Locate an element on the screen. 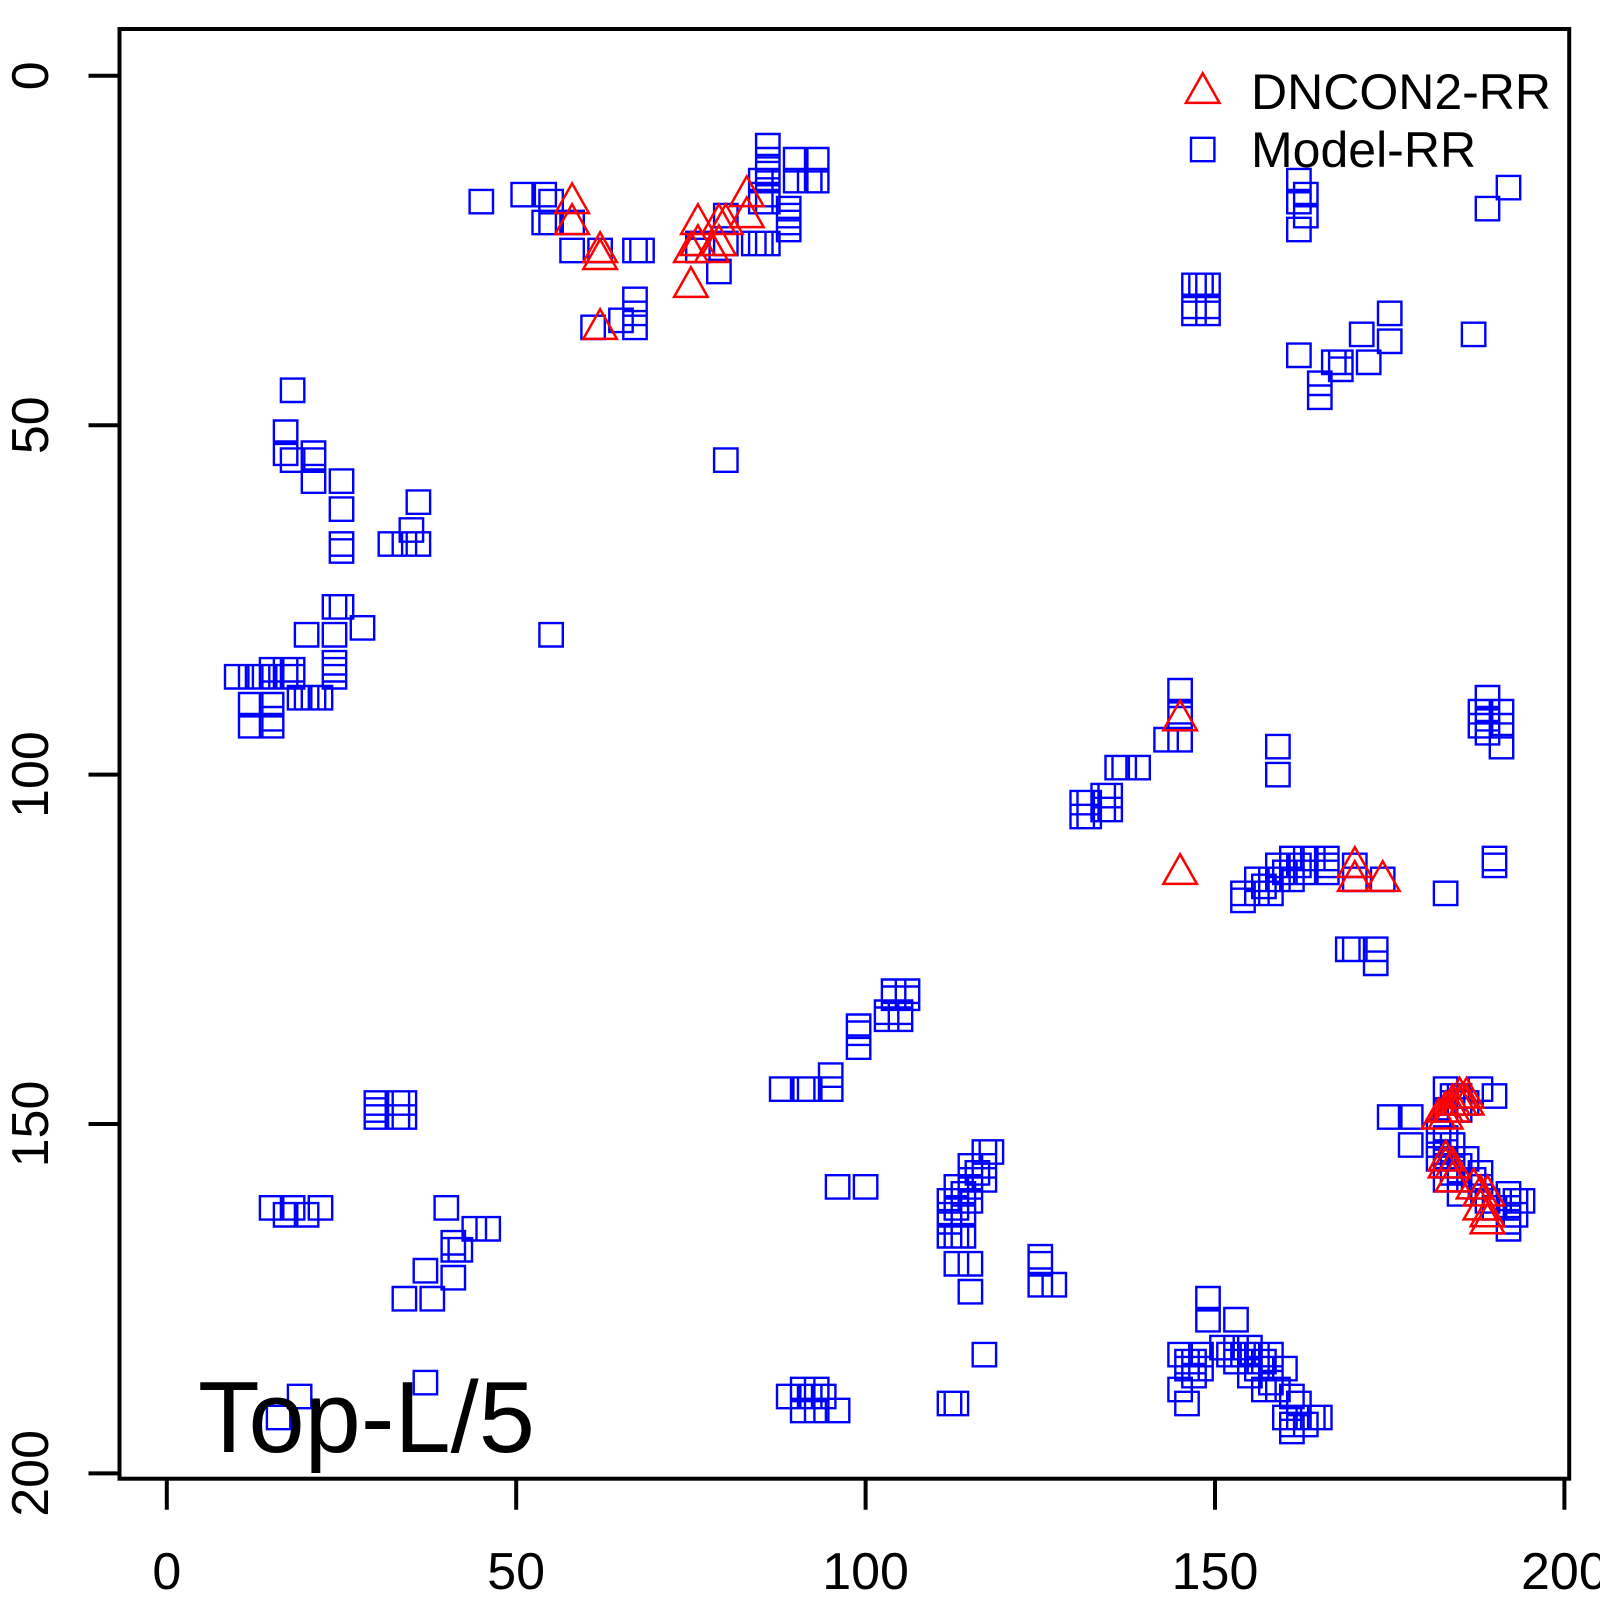  svg-text: DNCON2-RR is located at coordinates (1401, 92).